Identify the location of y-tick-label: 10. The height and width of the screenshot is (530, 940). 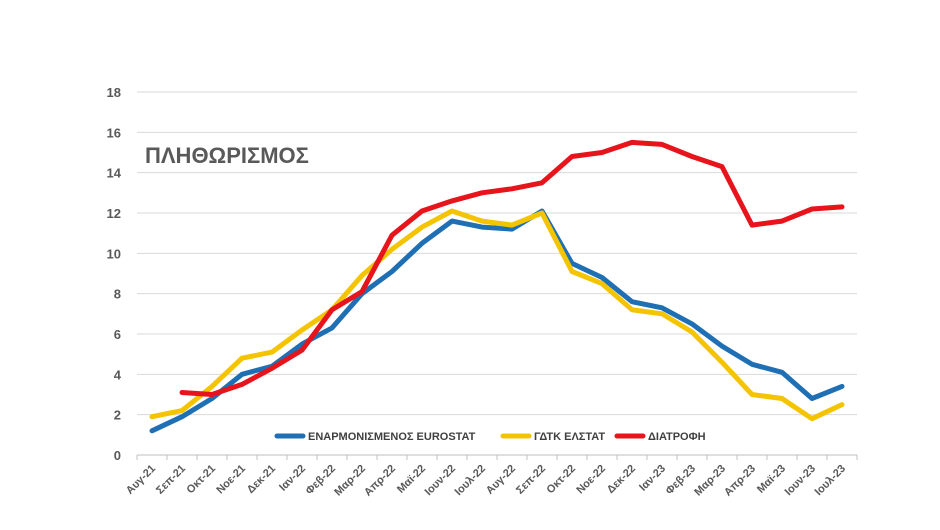
(114, 253).